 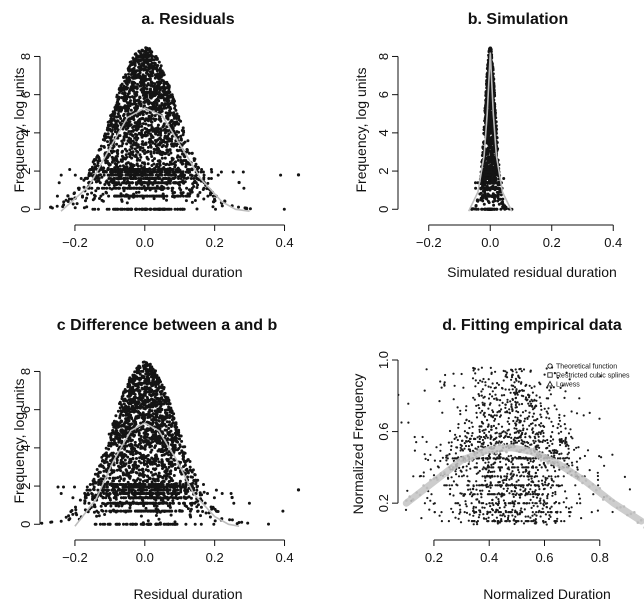 What do you see at coordinates (75, 242) in the screenshot?
I see `panel-a-x-tick-label: −0.2` at bounding box center [75, 242].